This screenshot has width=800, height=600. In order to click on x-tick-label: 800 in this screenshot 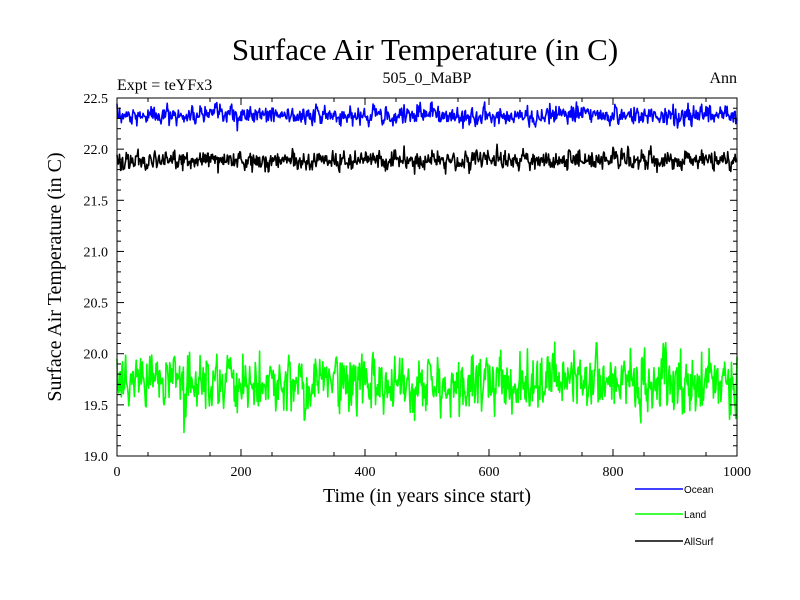, I will do `click(613, 472)`.